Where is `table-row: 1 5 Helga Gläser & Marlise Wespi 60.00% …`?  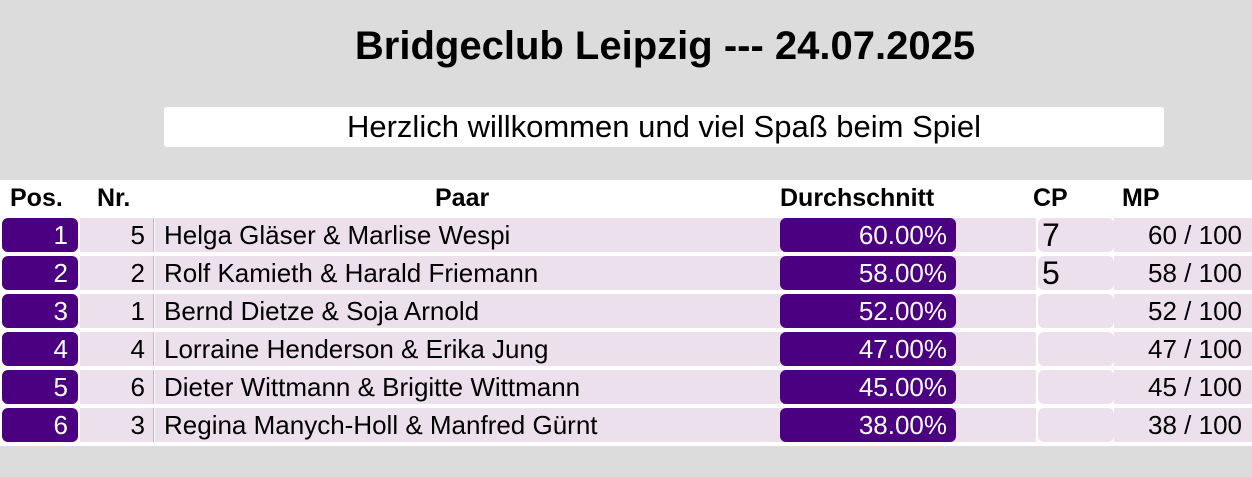 table-row: 1 5 Helga Gläser & Marlise Wespi 60.00% … is located at coordinates (626, 236).